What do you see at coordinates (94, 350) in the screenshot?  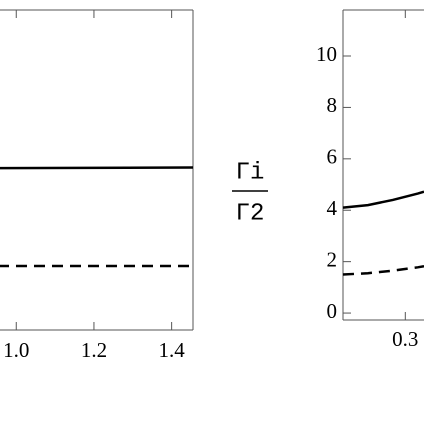 I see `x-tick-label: 1.2` at bounding box center [94, 350].